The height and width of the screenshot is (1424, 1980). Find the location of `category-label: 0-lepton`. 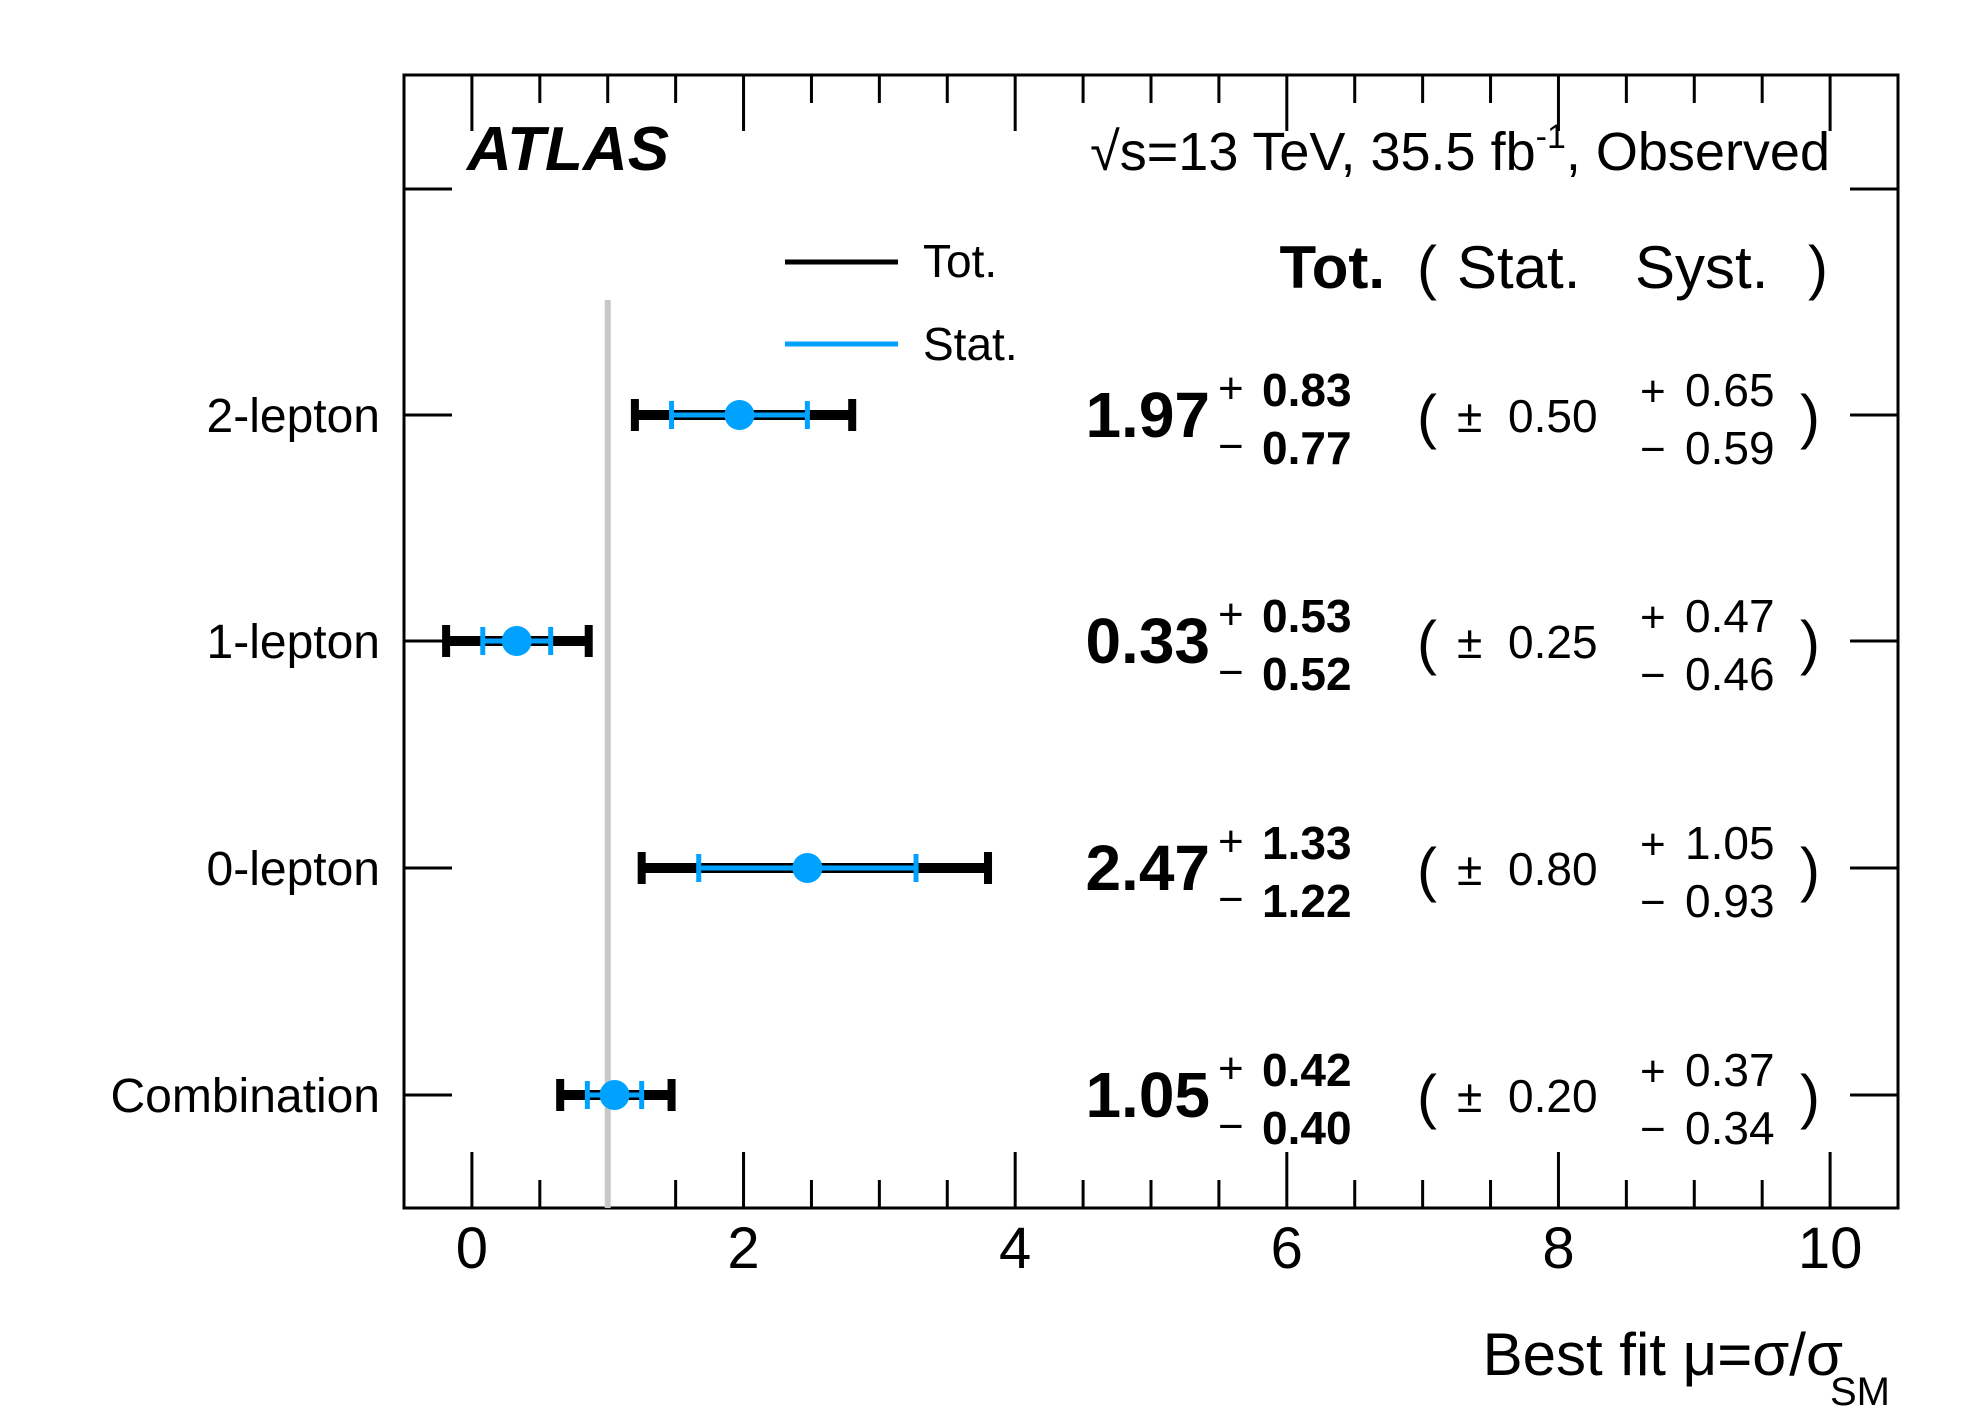

category-label: 0-lepton is located at coordinates (293, 869).